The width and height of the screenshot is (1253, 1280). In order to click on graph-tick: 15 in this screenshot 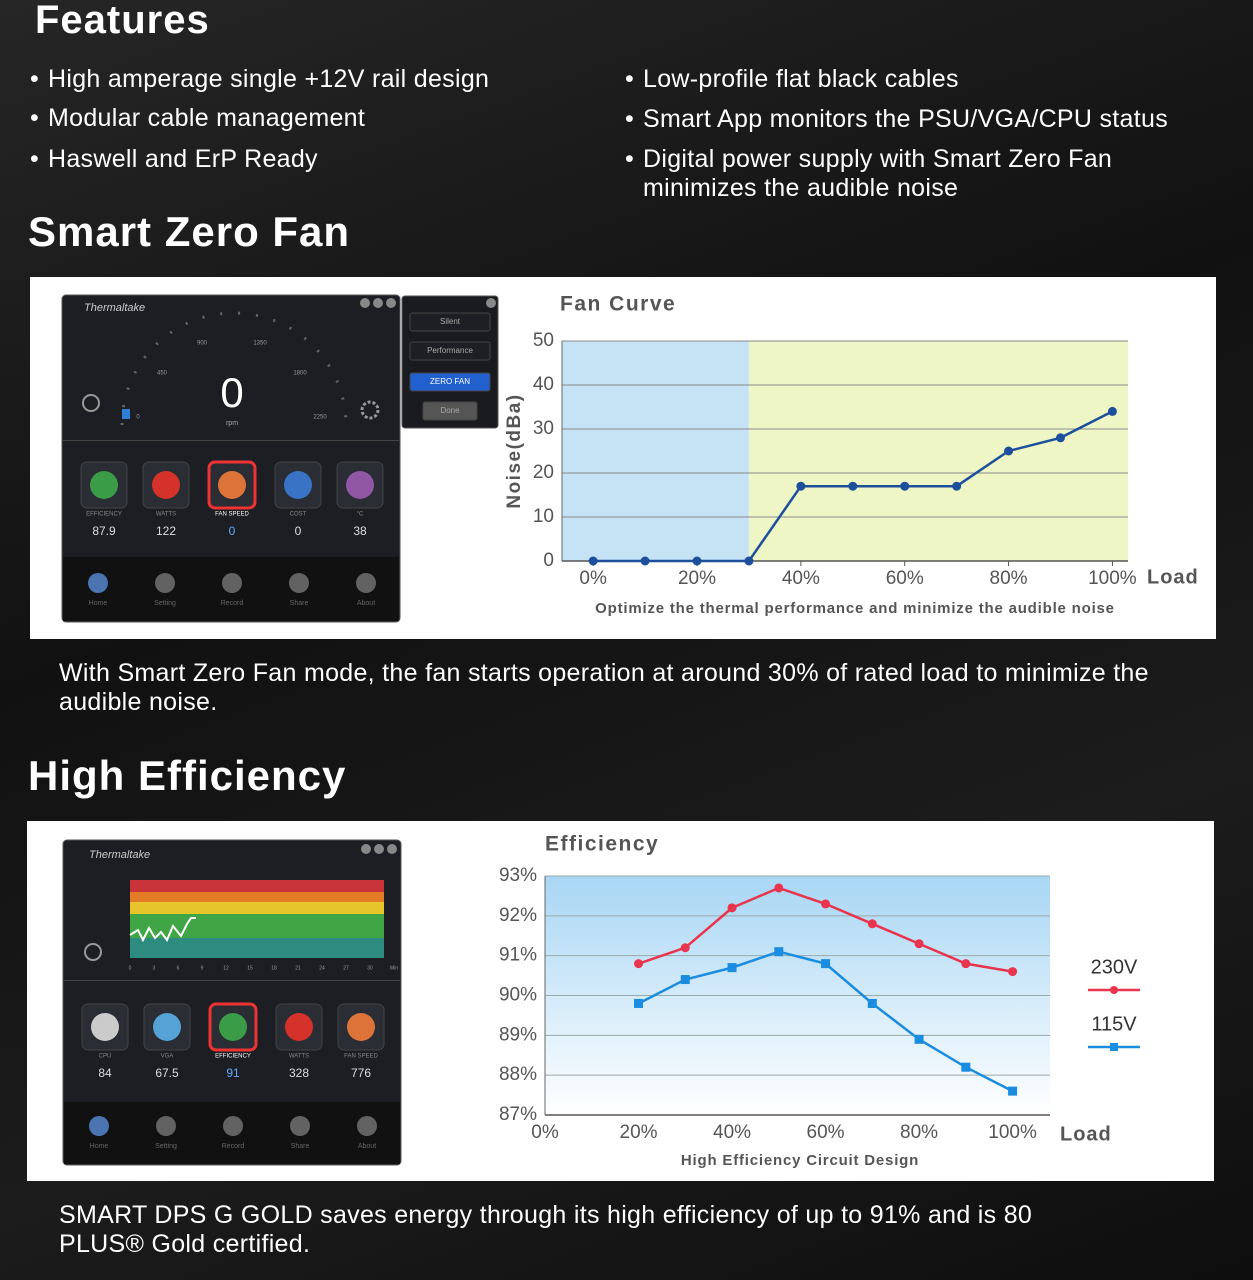, I will do `click(250, 968)`.